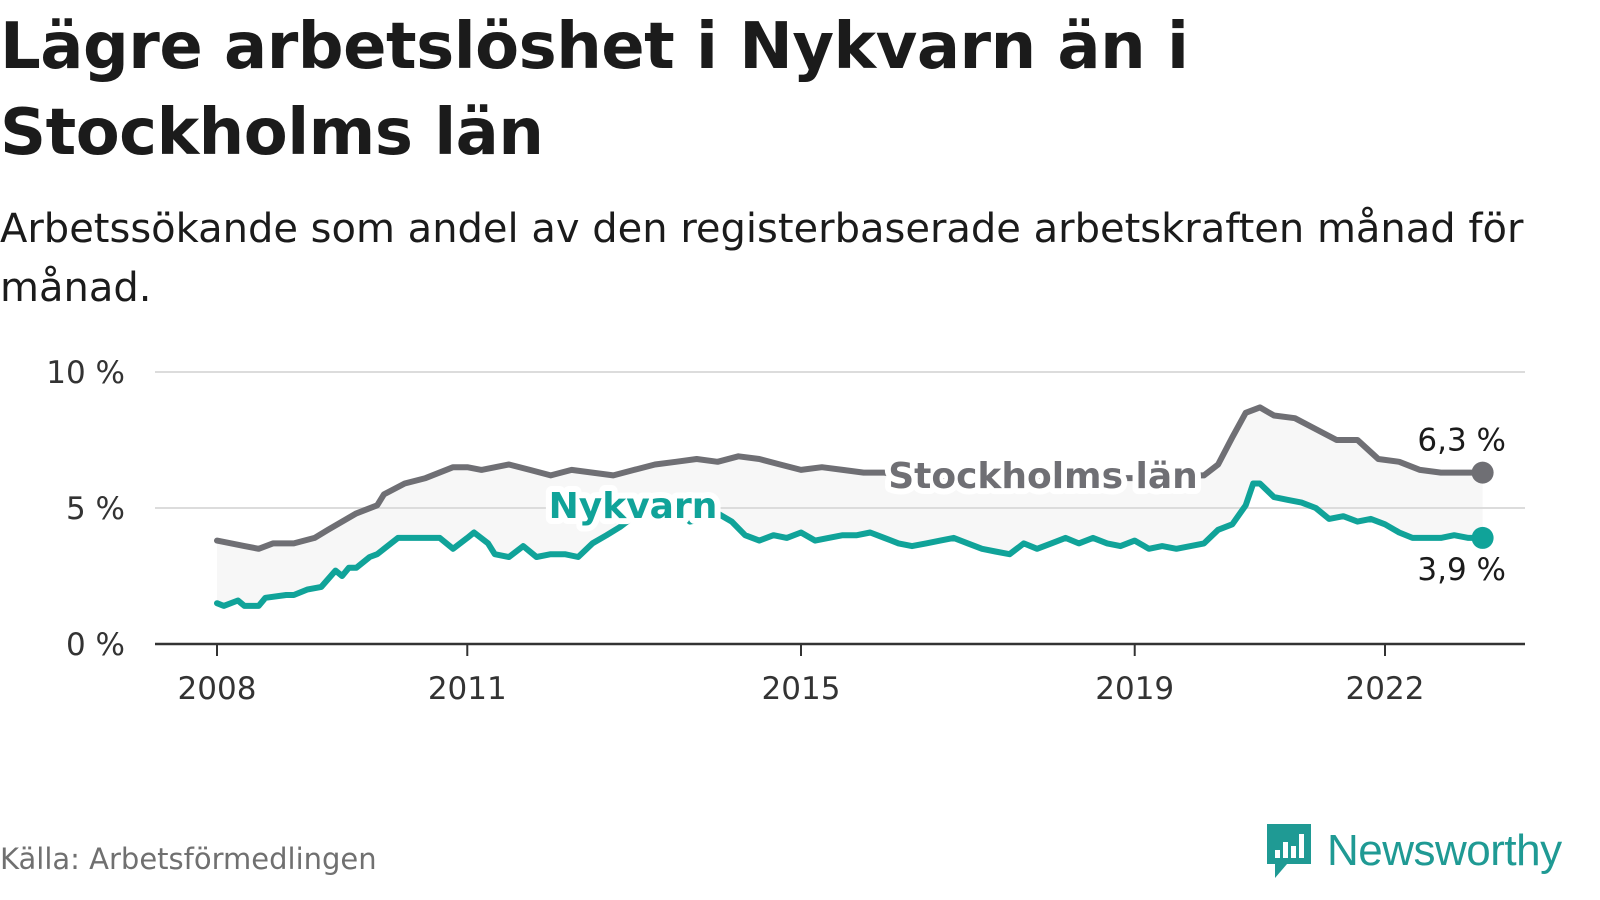 This screenshot has height=900, width=1600. Describe the element at coordinates (85, 373) in the screenshot. I see `y-tick-label: 10 %` at that location.